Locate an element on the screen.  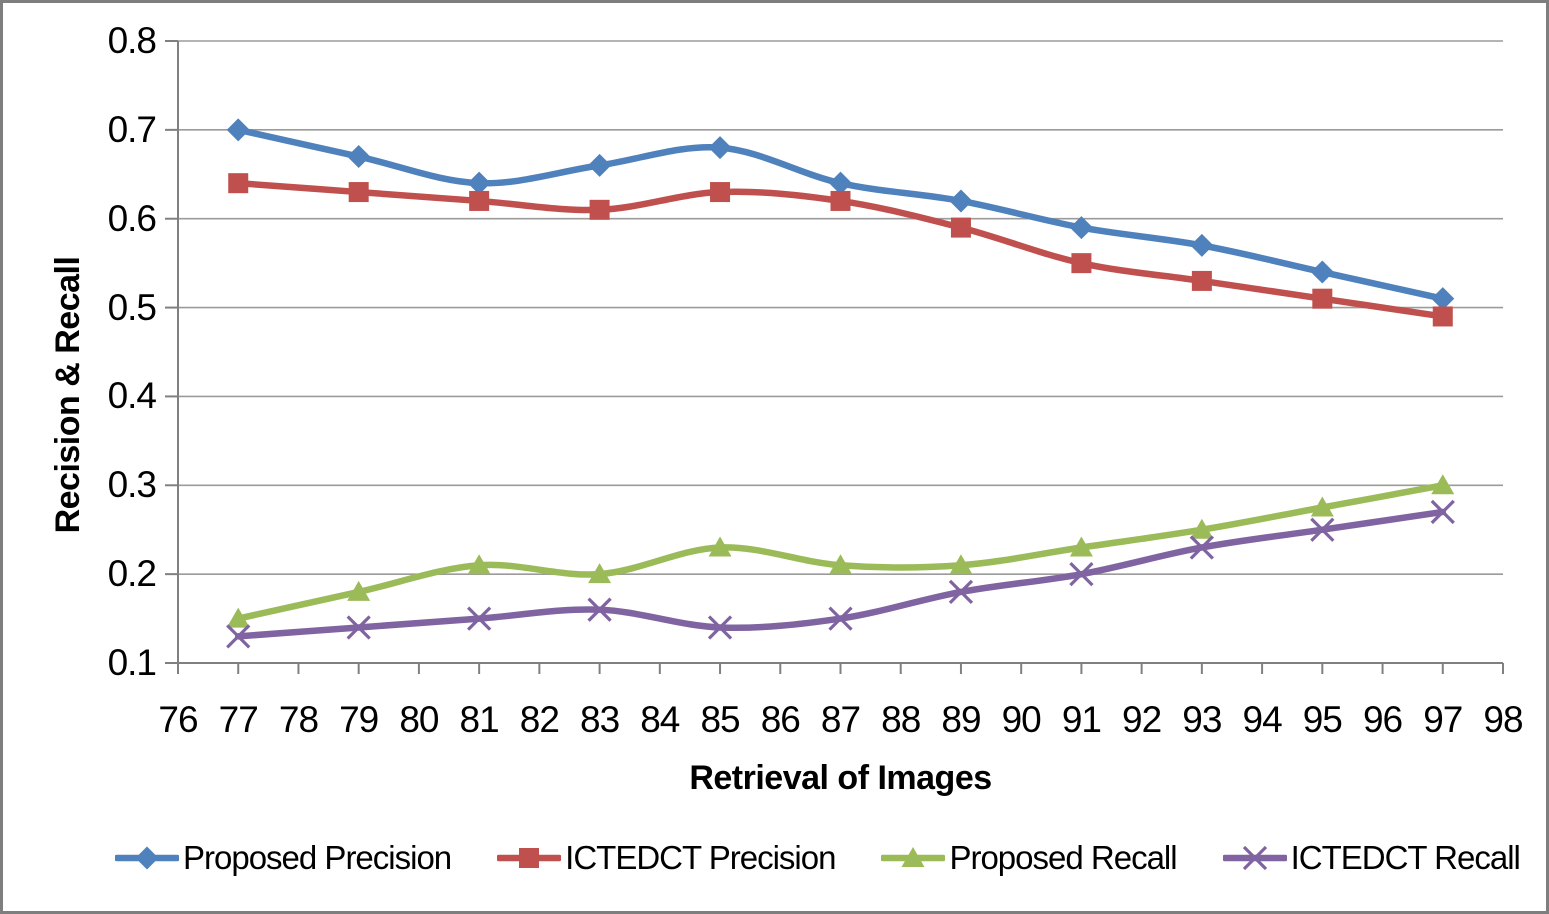
y-tick-label: 0.6 is located at coordinates (132, 218).